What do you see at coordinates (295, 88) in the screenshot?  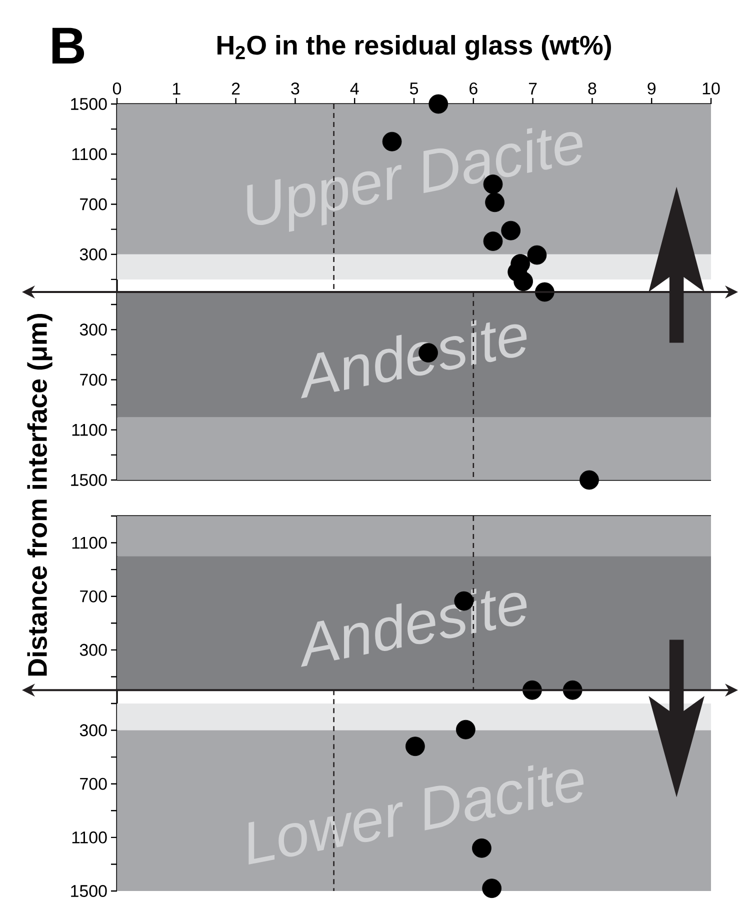 I see `x-tick-label: 3` at bounding box center [295, 88].